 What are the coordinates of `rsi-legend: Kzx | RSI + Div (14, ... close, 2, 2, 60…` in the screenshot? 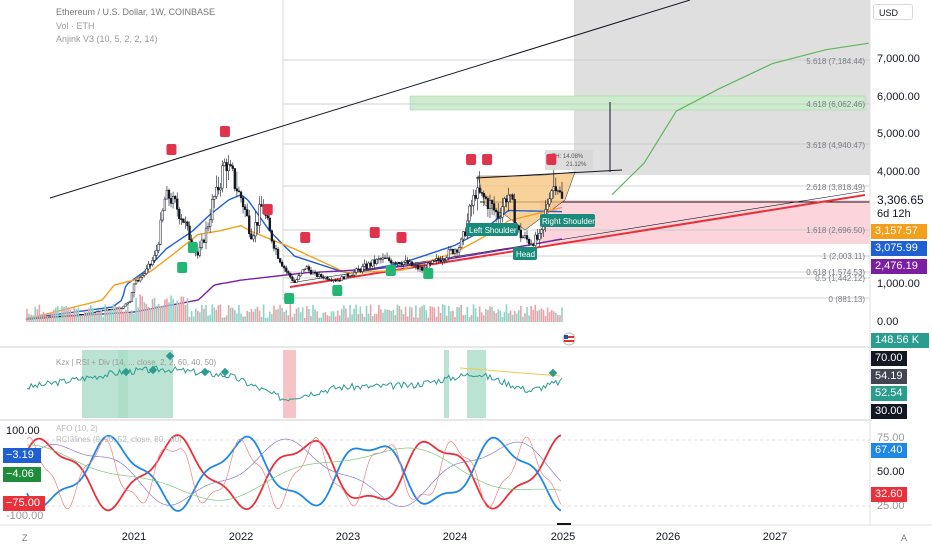 It's located at (136, 362).